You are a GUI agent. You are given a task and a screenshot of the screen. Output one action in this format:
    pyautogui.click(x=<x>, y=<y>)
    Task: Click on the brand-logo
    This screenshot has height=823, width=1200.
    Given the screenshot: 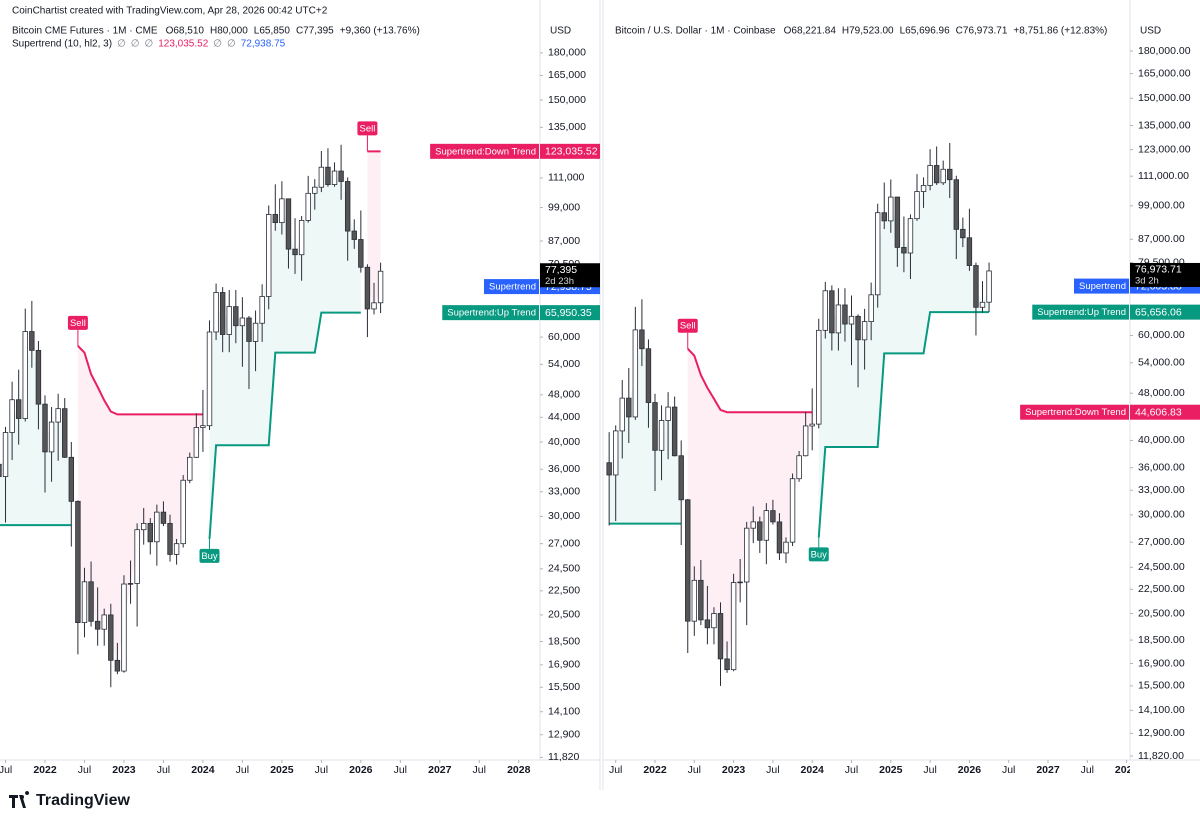 What is the action you would take?
    pyautogui.click(x=19, y=799)
    